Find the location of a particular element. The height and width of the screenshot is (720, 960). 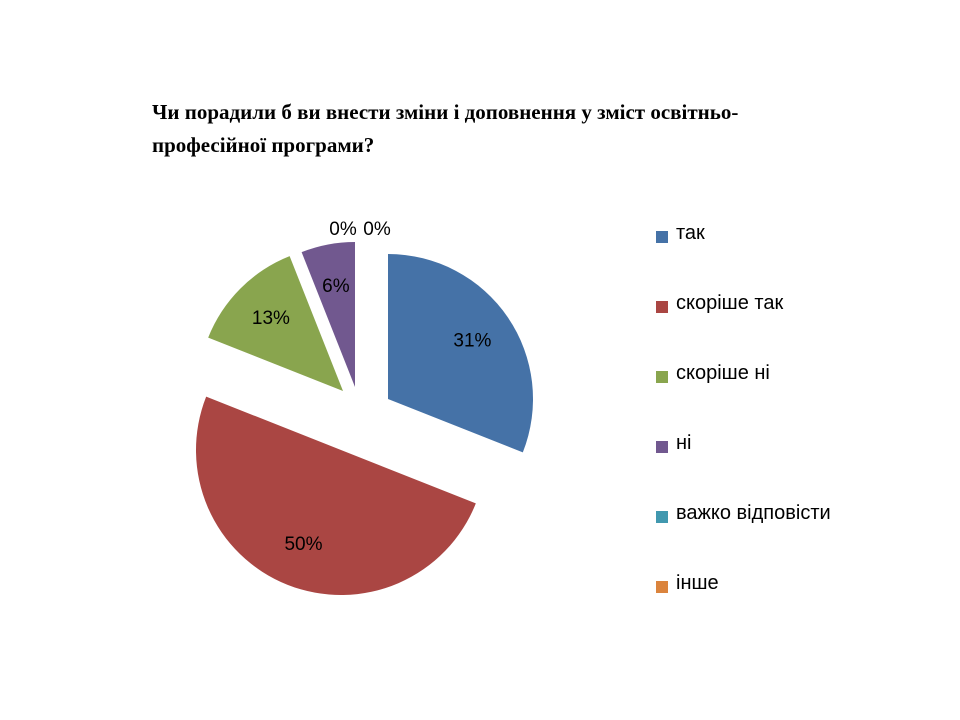

legend-label: скоріше ні is located at coordinates (723, 373).